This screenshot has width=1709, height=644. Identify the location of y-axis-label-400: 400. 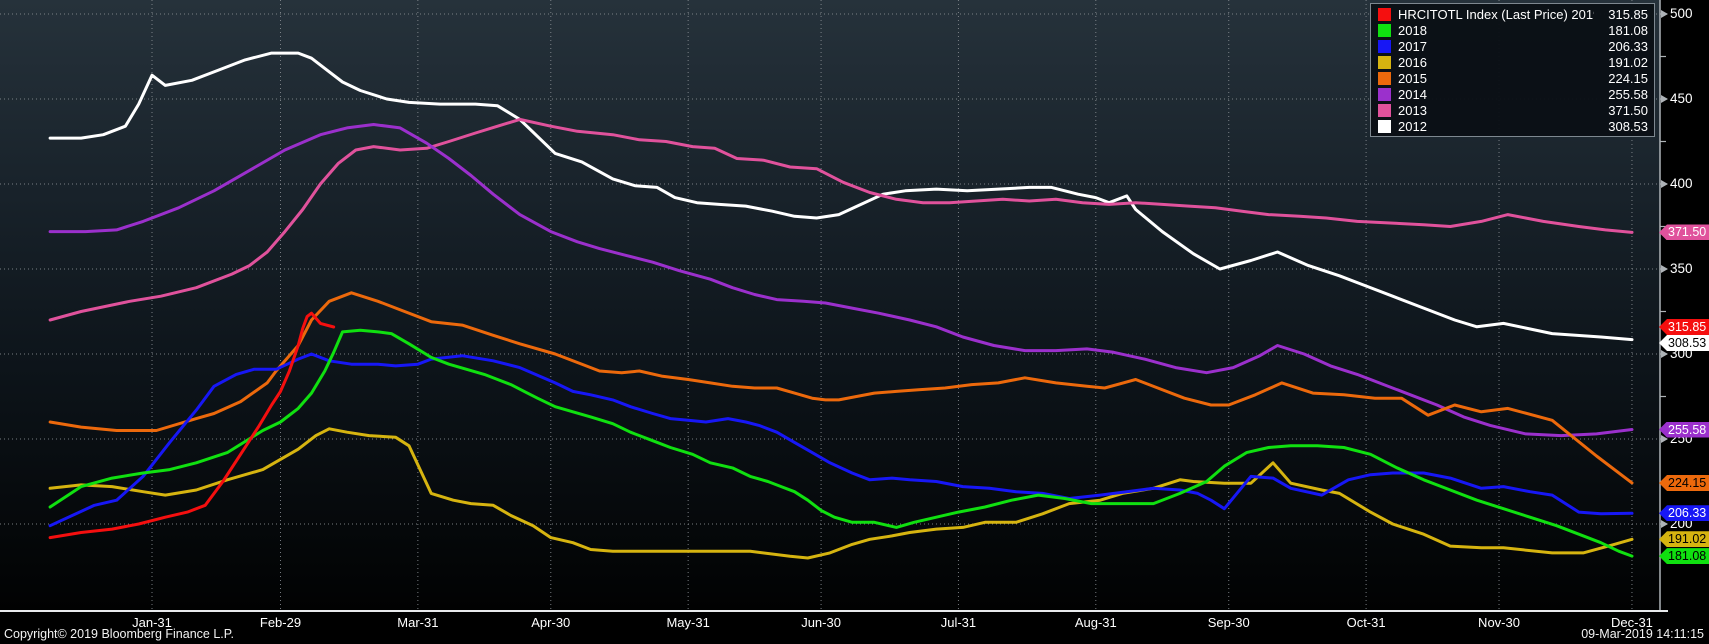
(1681, 183).